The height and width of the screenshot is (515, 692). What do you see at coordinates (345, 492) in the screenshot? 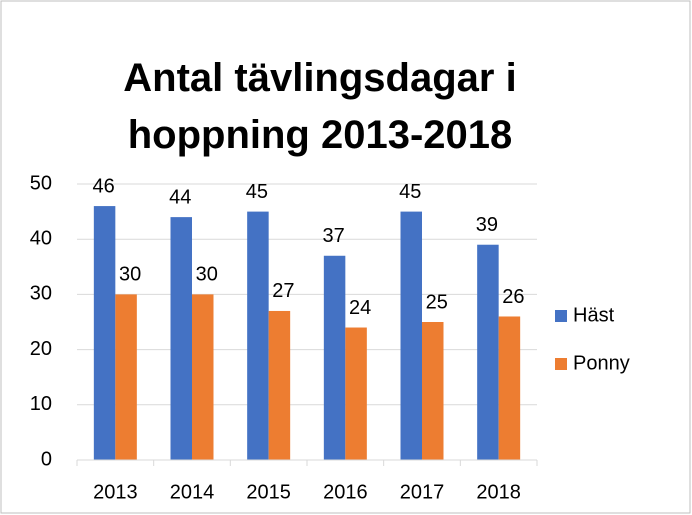
I see `x-tick-label: 2016` at bounding box center [345, 492].